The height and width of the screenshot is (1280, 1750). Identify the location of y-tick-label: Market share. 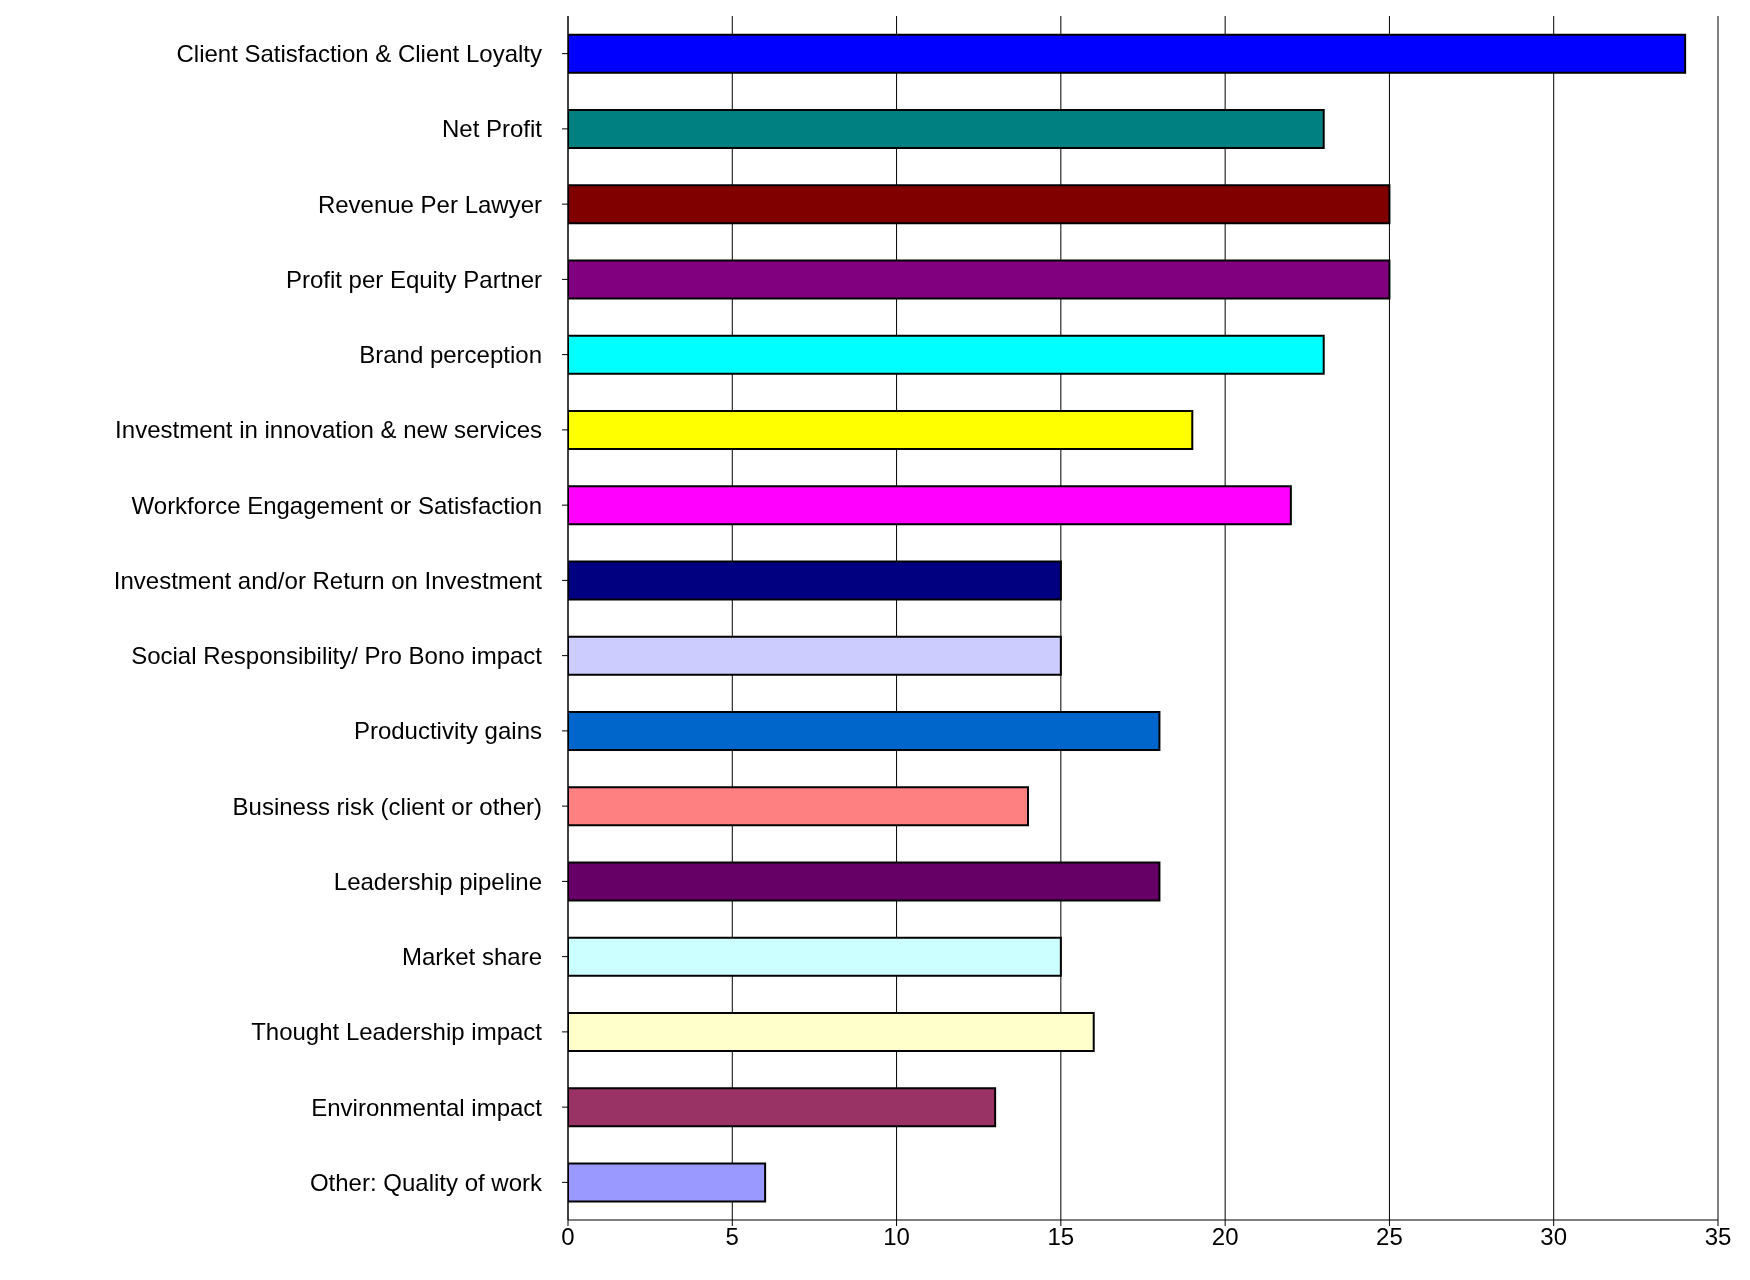
(471, 957).